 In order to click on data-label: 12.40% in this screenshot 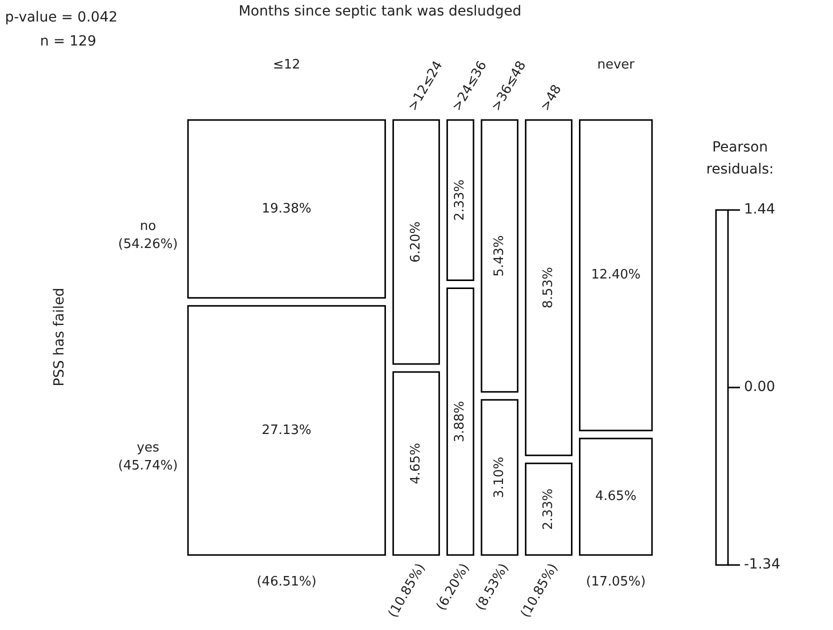, I will do `click(616, 275)`.